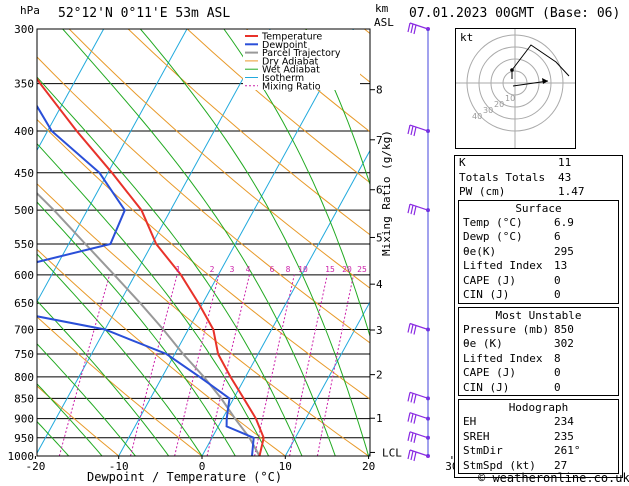 This screenshot has height=486, width=629. Describe the element at coordinates (488, 110) in the screenshot. I see `hodograph-ring-label: 30` at that location.